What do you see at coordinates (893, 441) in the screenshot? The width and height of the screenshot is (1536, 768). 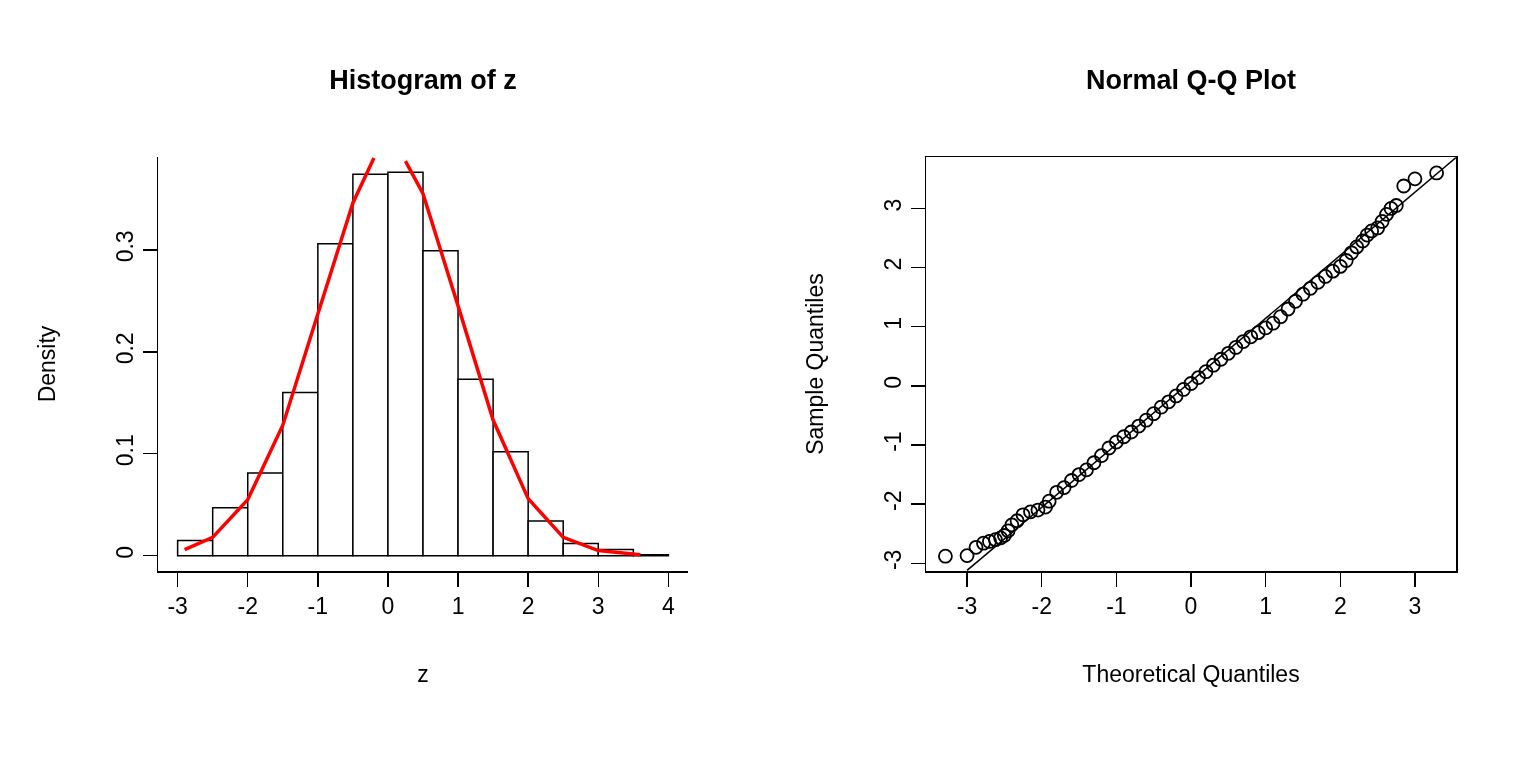 I see `y-tick-label: -1` at bounding box center [893, 441].